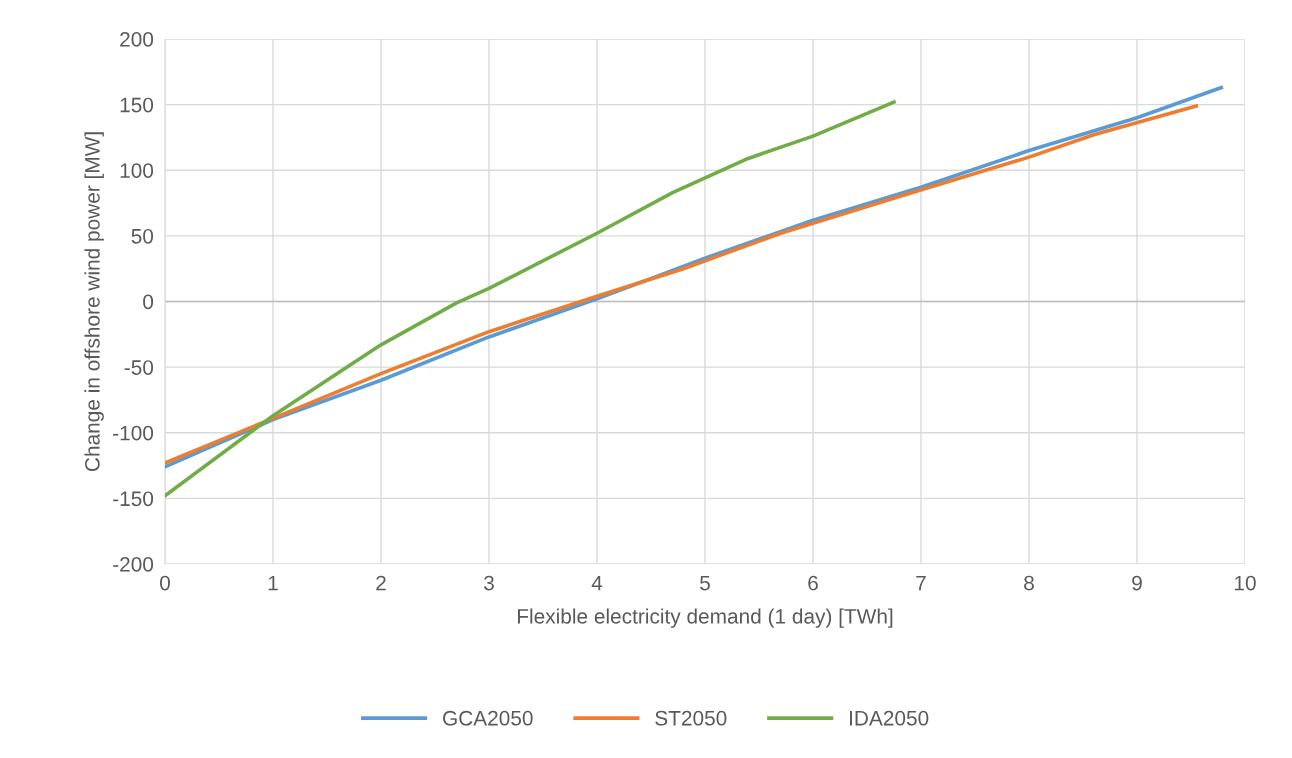 This screenshot has width=1292, height=758. What do you see at coordinates (139, 367) in the screenshot?
I see `y-tick-label: -50` at bounding box center [139, 367].